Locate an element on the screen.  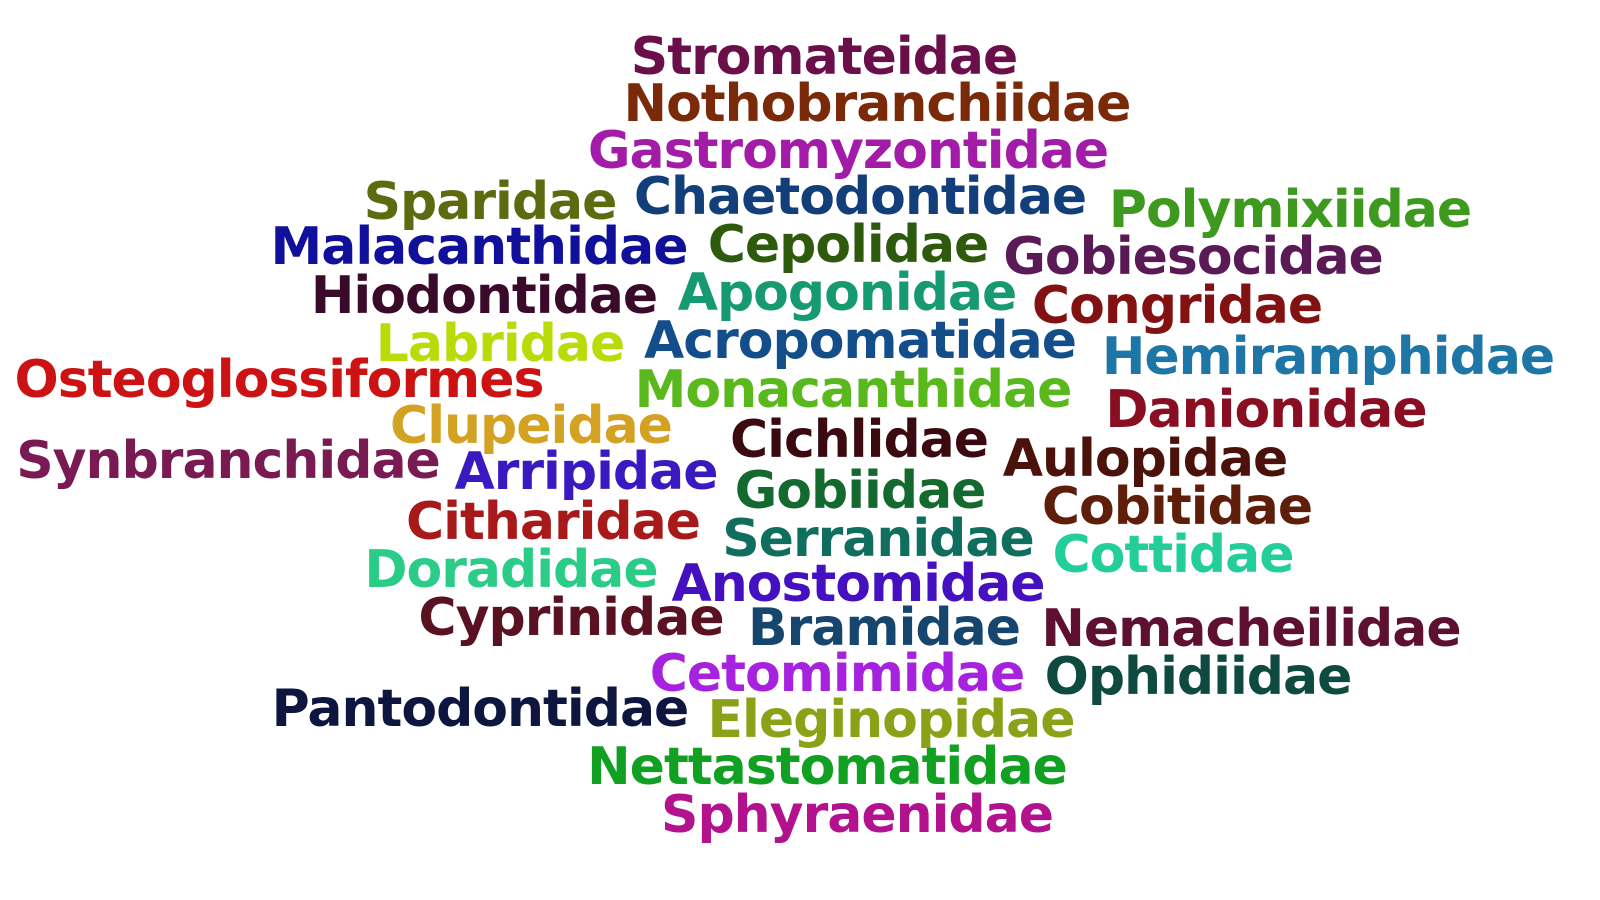
word-cetomimidae: Cetomimidae is located at coordinates (837, 674).